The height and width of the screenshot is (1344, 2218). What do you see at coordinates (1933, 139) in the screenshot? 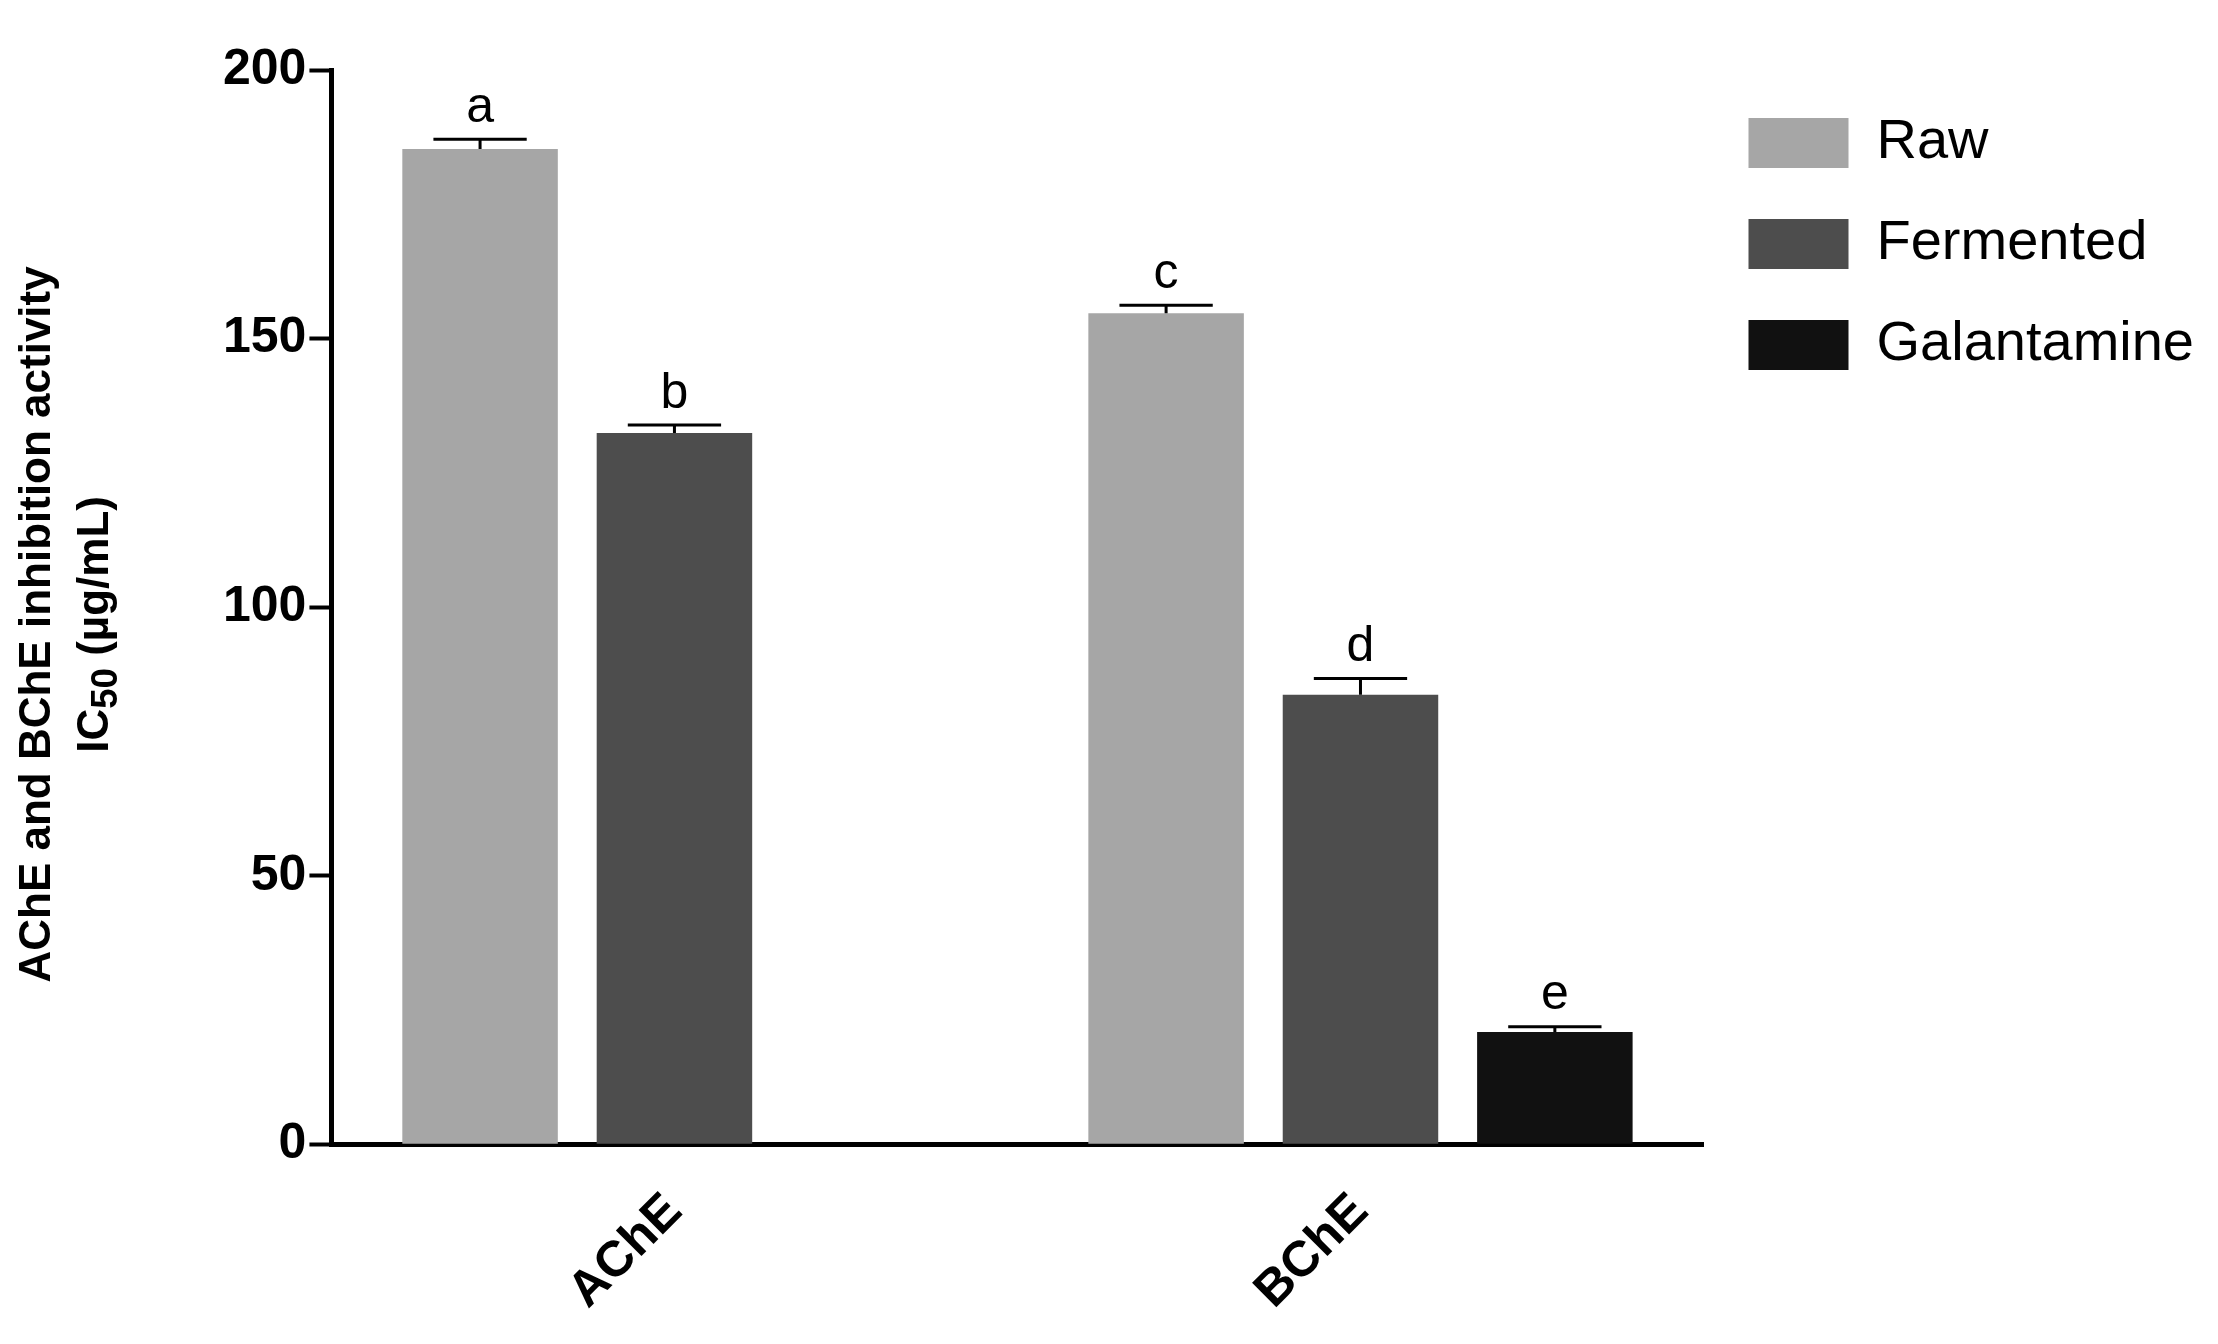
I see `legend-label: Raw` at bounding box center [1933, 139].